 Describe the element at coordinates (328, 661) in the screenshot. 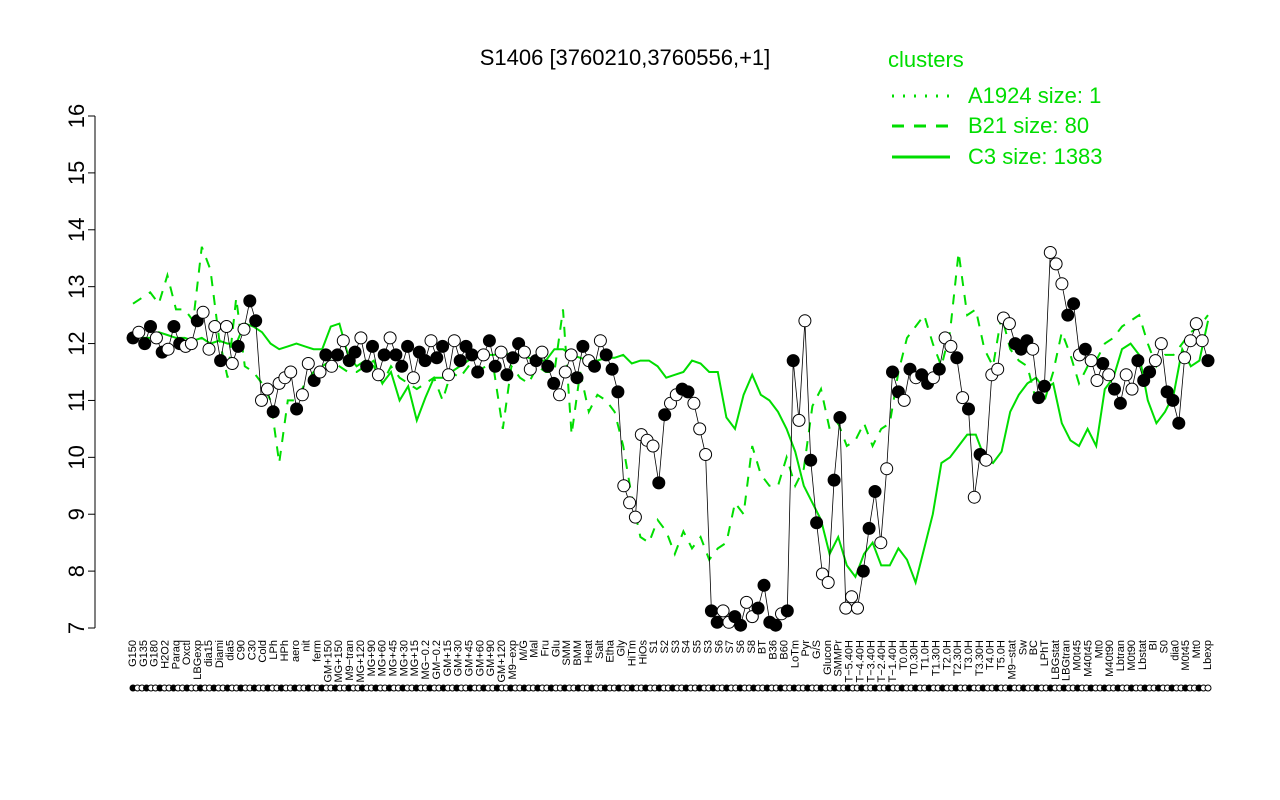

I see `x-tick-label: GM+150` at that location.